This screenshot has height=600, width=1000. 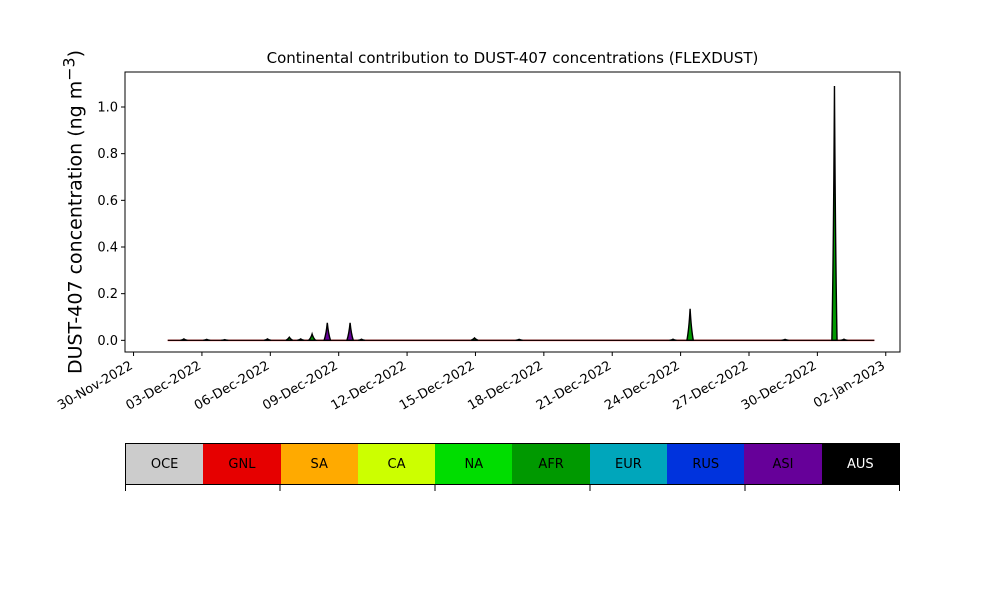 What do you see at coordinates (319, 464) in the screenshot?
I see `legend-cell-sa: SA` at bounding box center [319, 464].